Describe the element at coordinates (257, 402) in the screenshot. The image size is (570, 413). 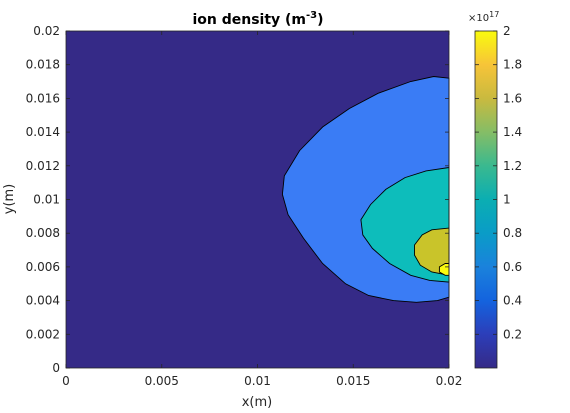
I see `x-axis-label: x(m)` at that location.